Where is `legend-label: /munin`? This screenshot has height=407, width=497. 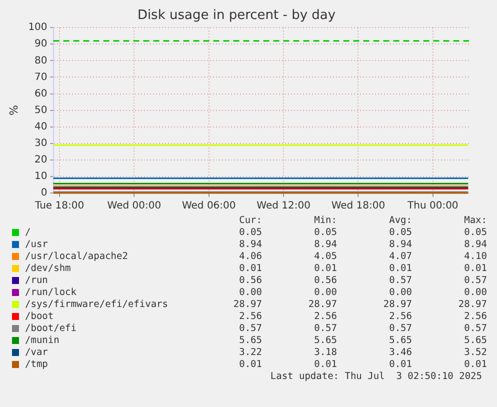 legend-label: /munin is located at coordinates (42, 341).